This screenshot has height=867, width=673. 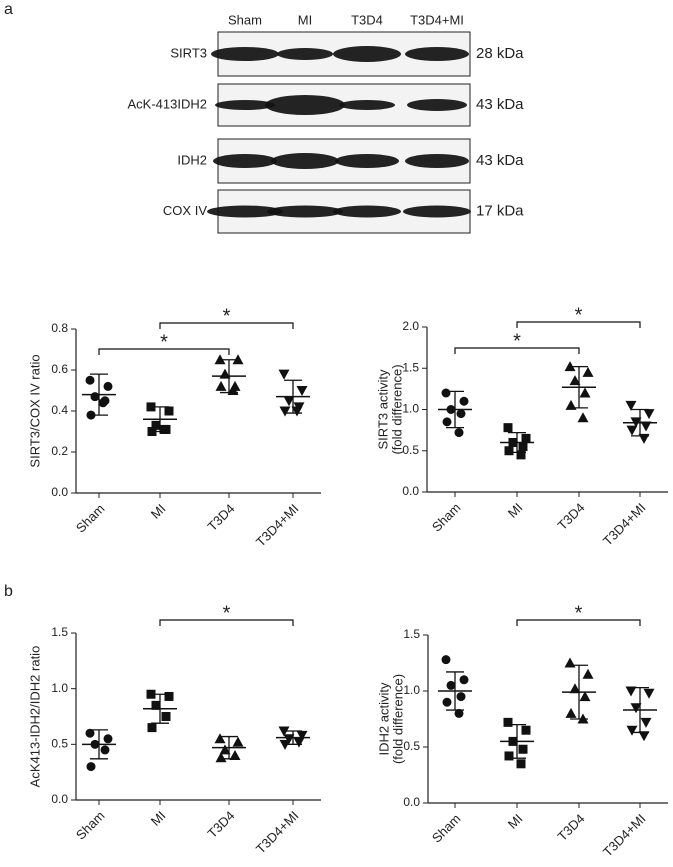 I want to click on lane-label: T3D4, so click(x=367, y=19).